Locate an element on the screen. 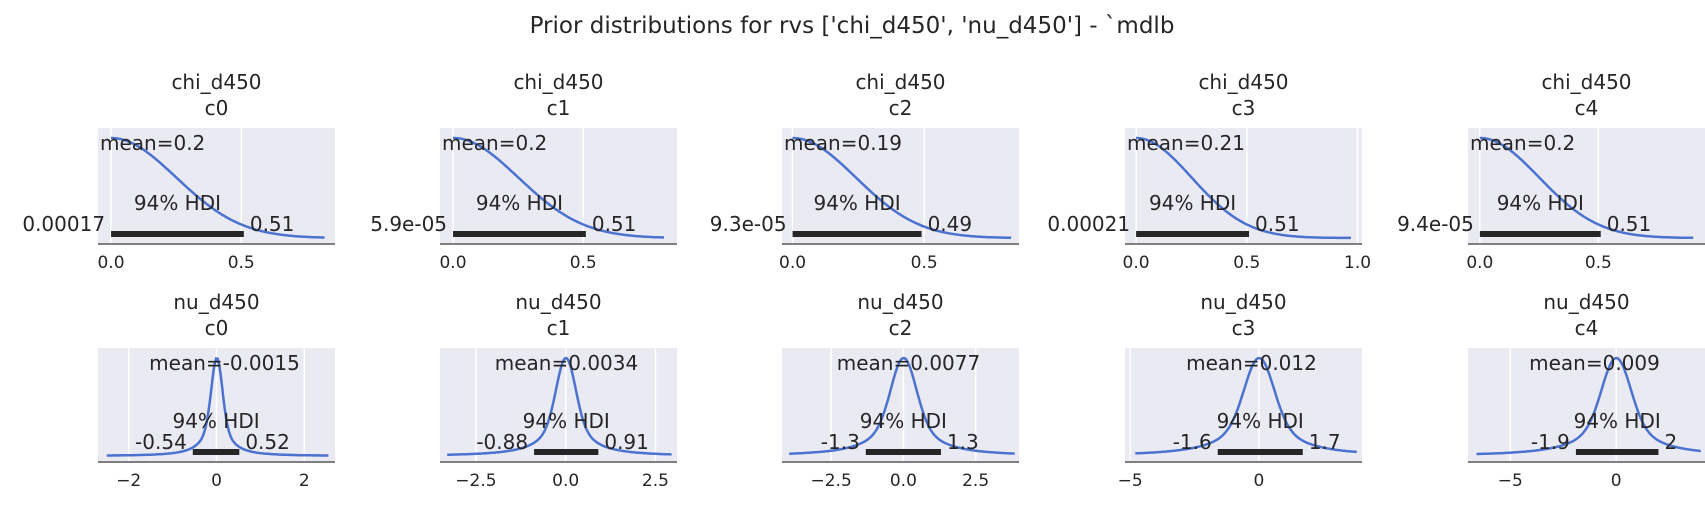  hdi-high-label: 0.52 is located at coordinates (267, 442).